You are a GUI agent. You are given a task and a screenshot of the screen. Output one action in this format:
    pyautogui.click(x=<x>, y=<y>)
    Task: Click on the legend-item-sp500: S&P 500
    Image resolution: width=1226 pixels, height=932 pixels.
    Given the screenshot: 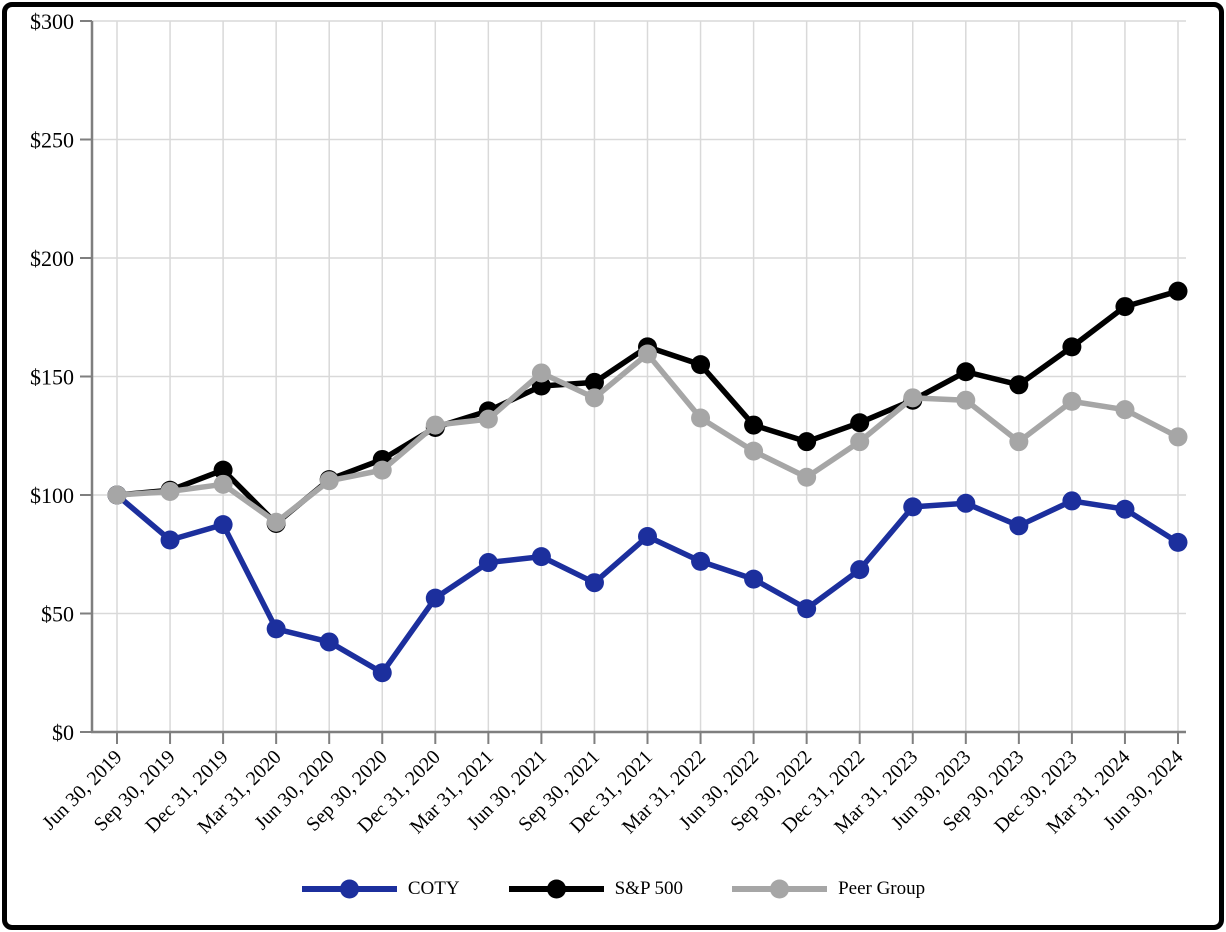 What is the action you would take?
    pyautogui.click(x=595, y=889)
    